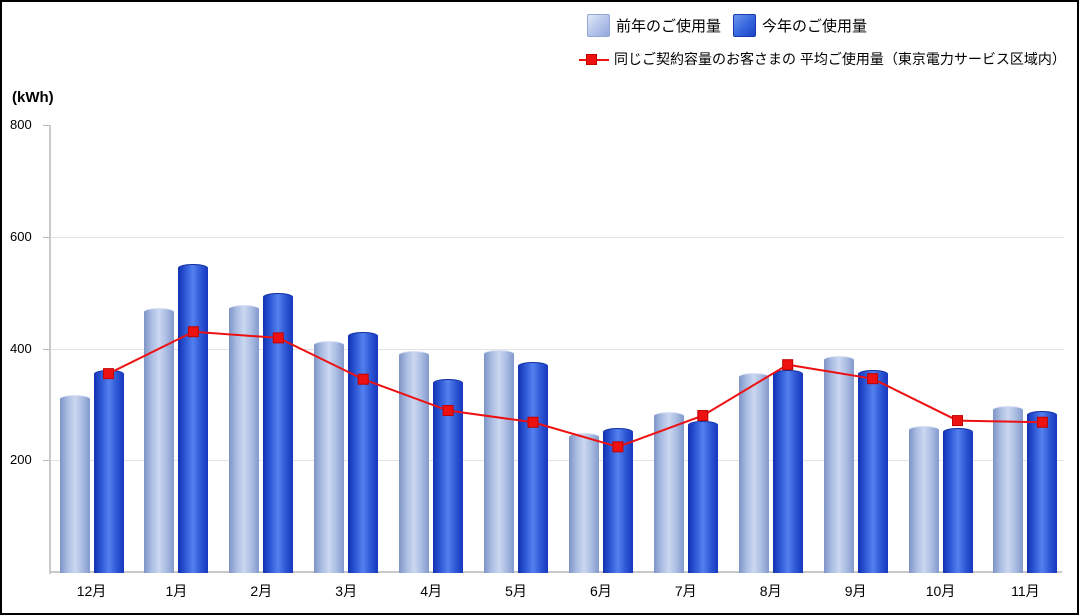 The height and width of the screenshot is (615, 1079). What do you see at coordinates (745, 25) in the screenshot?
I see `legend-swatch-this-year` at bounding box center [745, 25].